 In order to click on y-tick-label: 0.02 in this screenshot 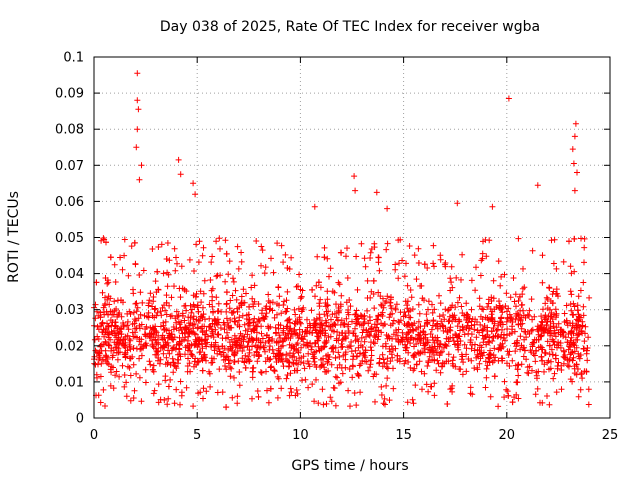, I will do `click(69, 346)`.